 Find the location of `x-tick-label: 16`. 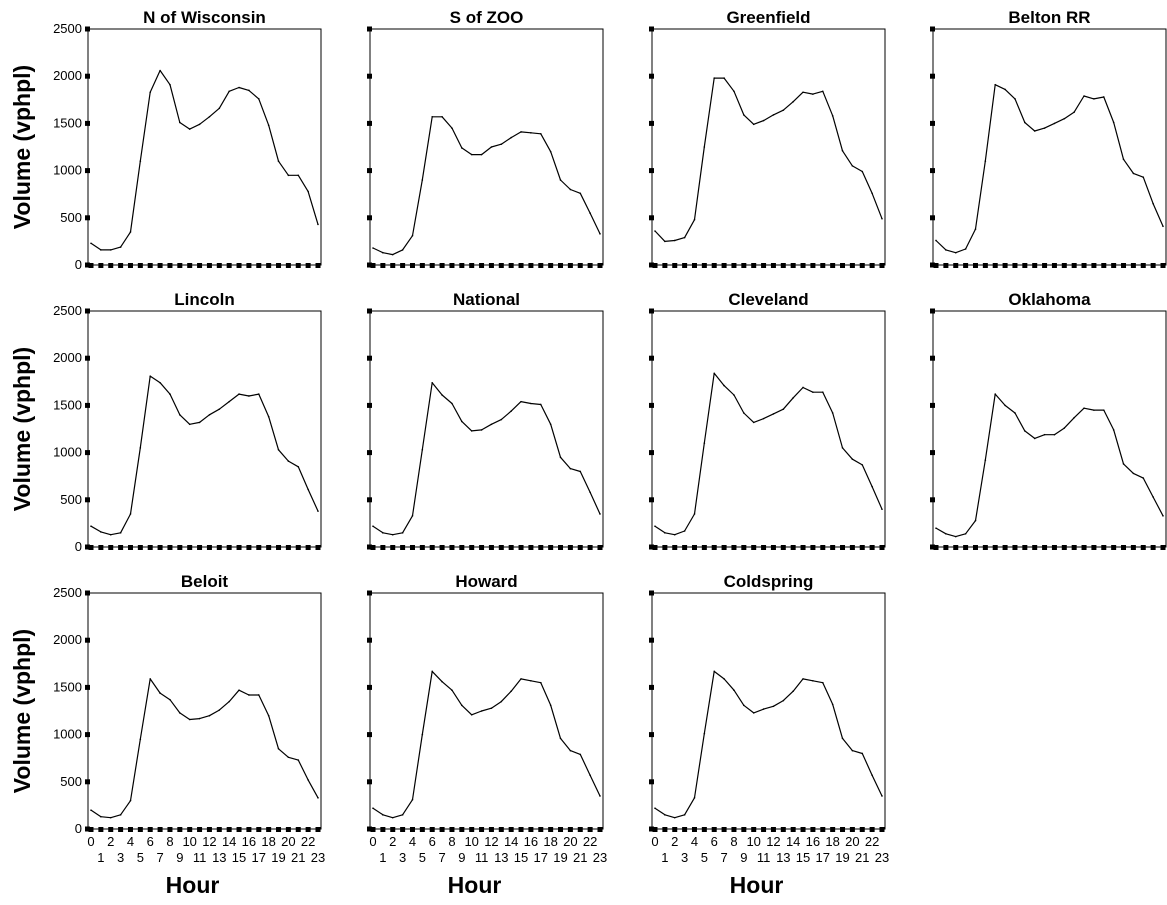

x-tick-label: 16 is located at coordinates (813, 841).